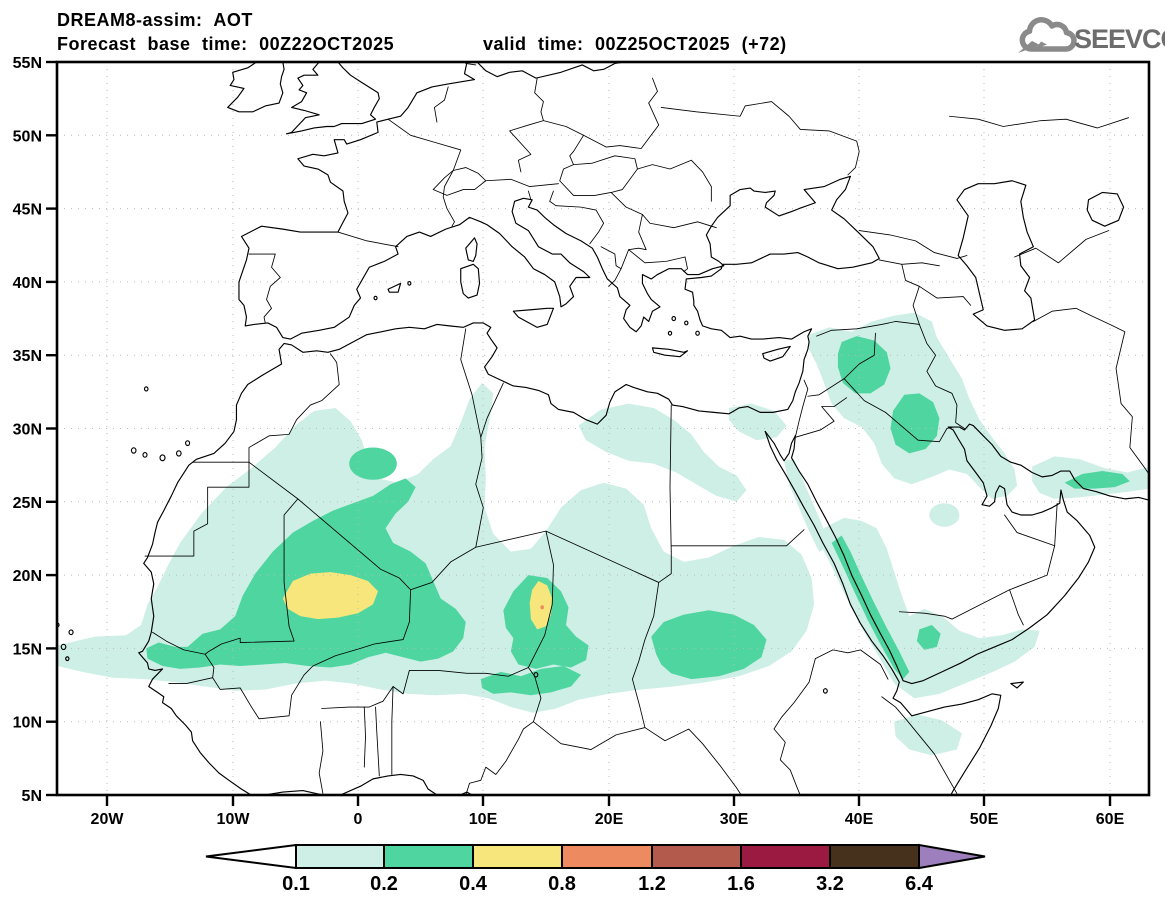  Describe the element at coordinates (27, 723) in the screenshot. I see `lat-tick-label: 10N` at that location.